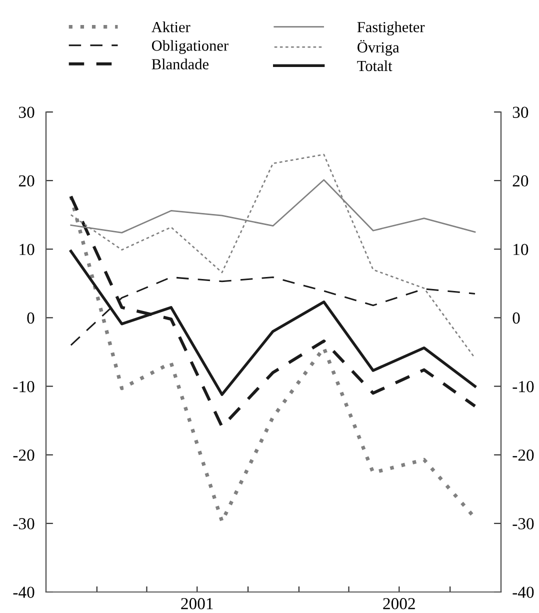  What do you see at coordinates (190, 47) in the screenshot?
I see `legend-label: Obligationer` at bounding box center [190, 47].